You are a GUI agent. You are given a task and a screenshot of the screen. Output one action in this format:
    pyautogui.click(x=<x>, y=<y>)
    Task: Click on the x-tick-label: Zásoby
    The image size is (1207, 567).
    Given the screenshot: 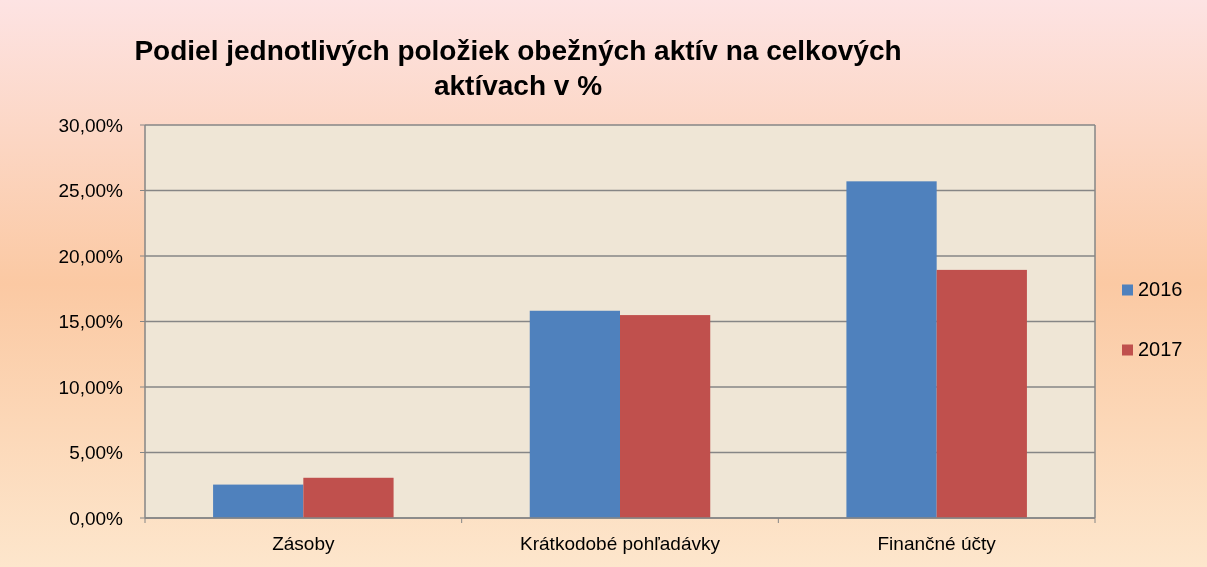 What is the action you would take?
    pyautogui.click(x=303, y=543)
    